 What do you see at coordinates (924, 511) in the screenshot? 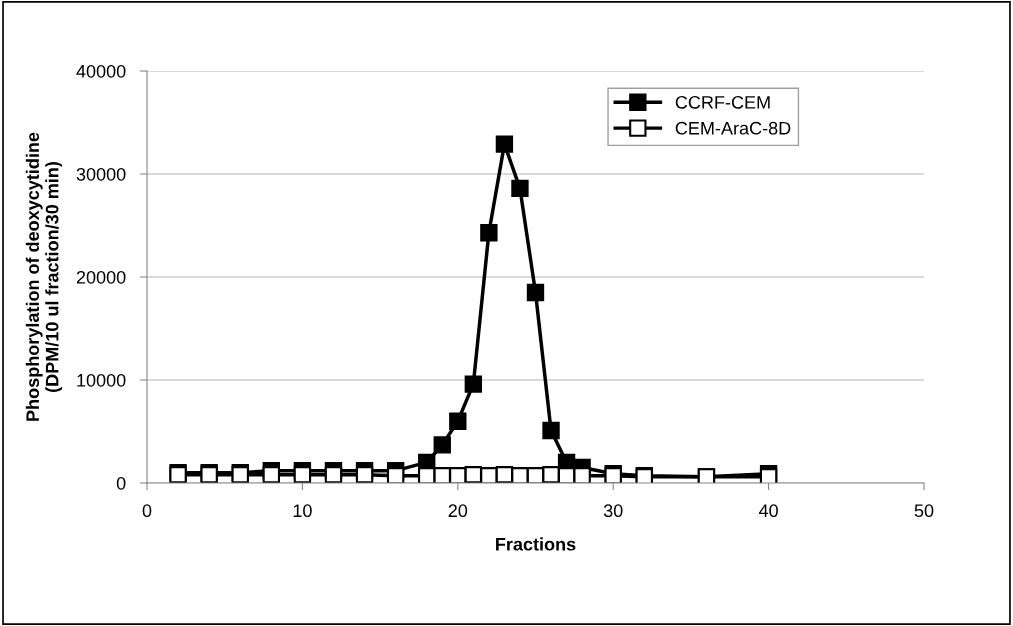
I see `x-tick-label: 50` at bounding box center [924, 511].